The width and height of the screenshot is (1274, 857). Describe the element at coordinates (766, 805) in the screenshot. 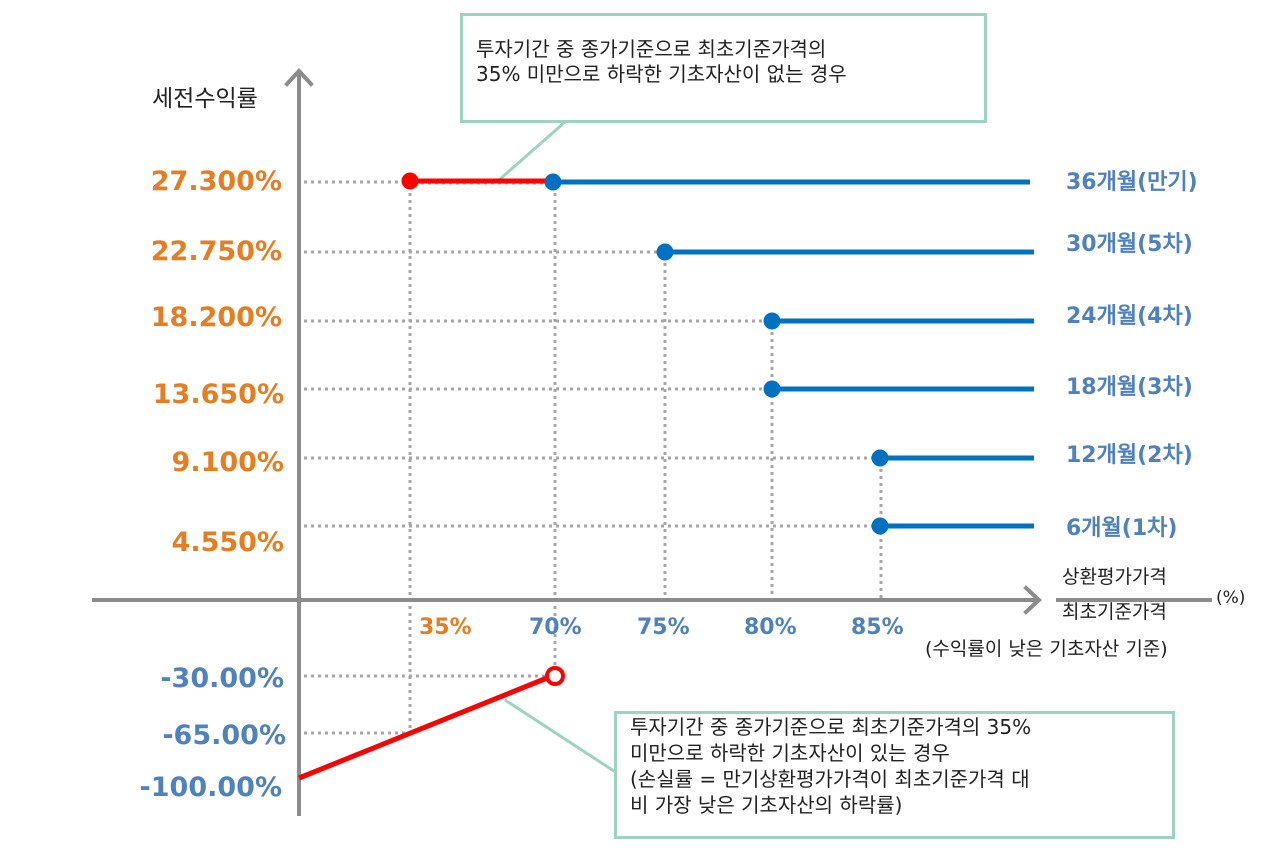

I see `callout-text: 비 가장 낮은 기초자산의 하락률)` at that location.